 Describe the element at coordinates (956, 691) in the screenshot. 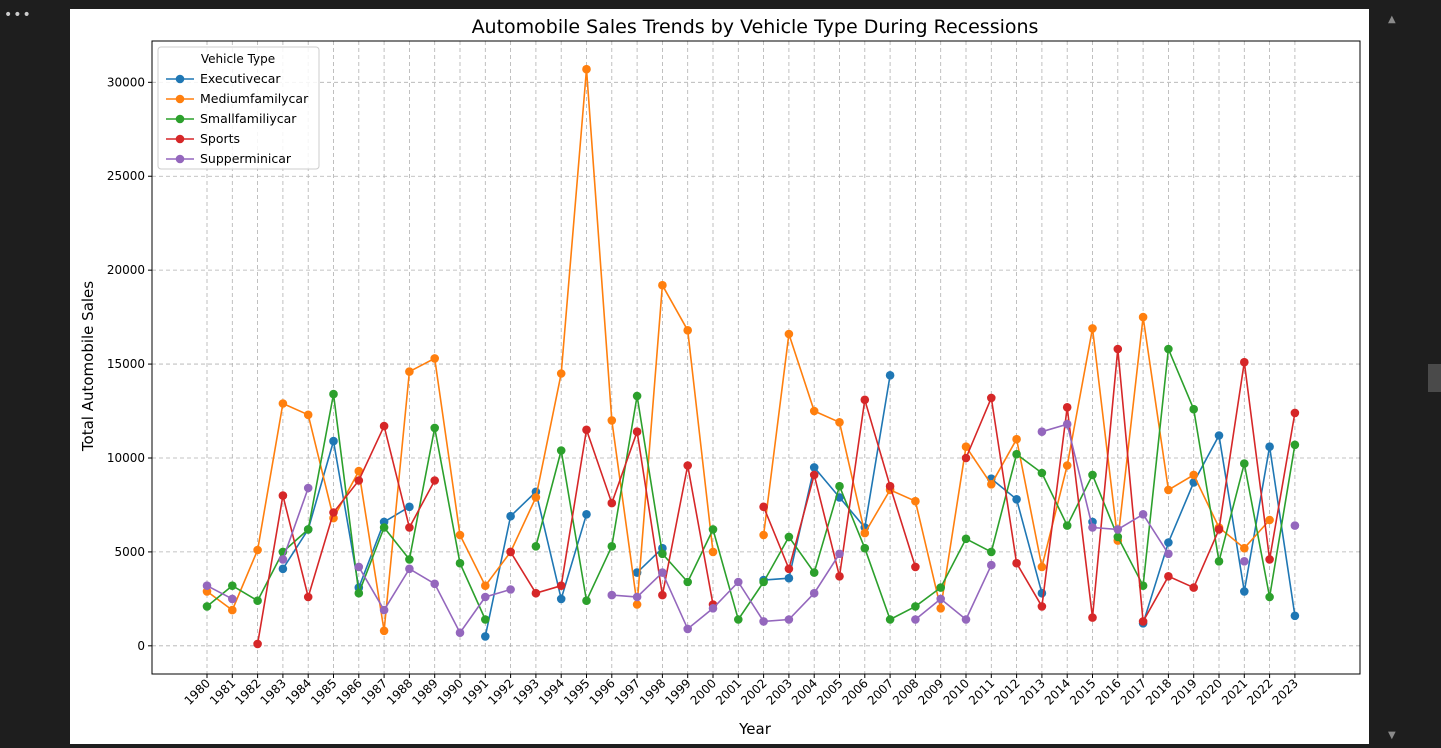

I see `x-tick-label: 2010` at that location.